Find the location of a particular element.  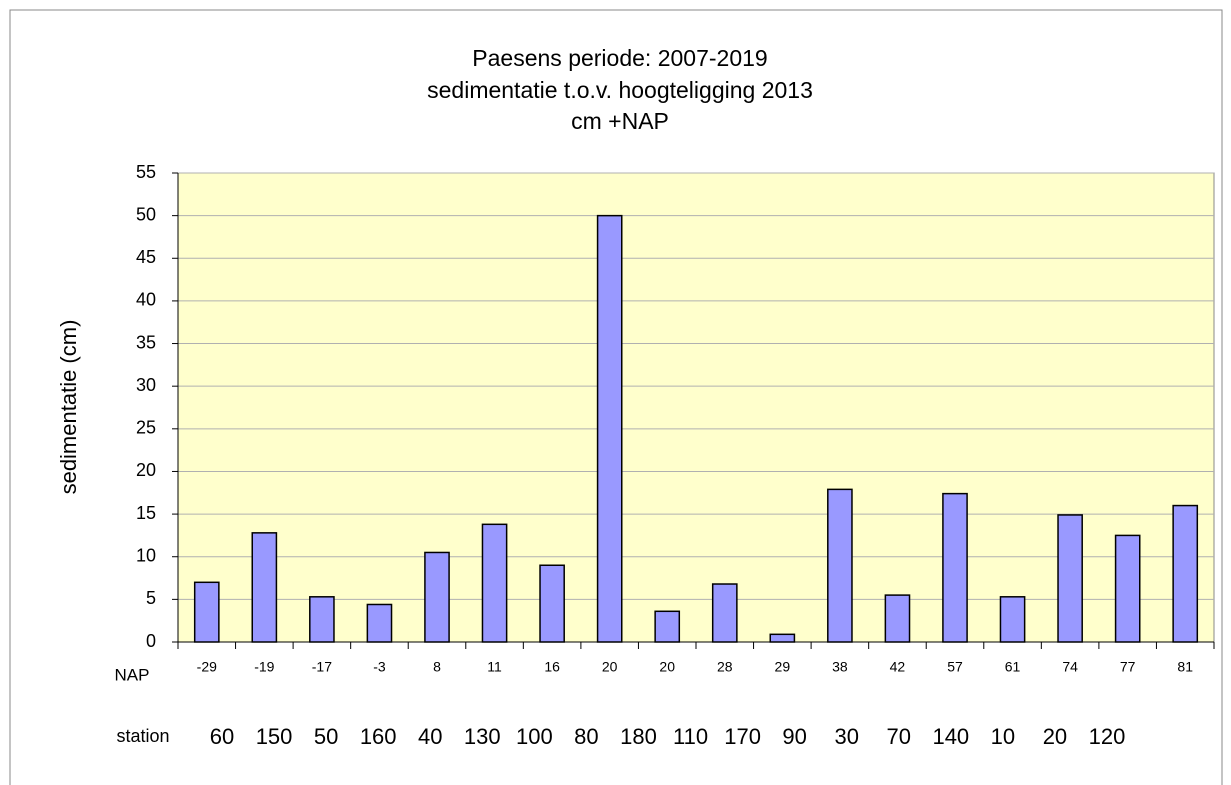

station-label: 80 is located at coordinates (586, 736).